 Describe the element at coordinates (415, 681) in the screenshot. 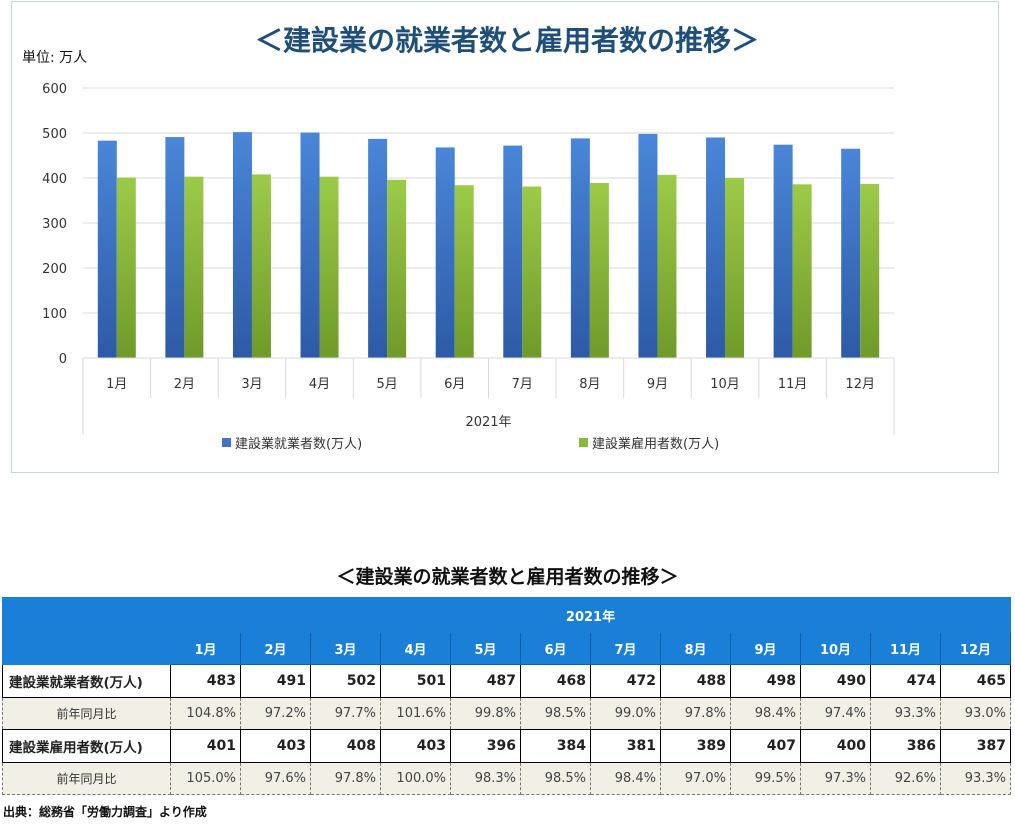

I see `table-cell: 501` at that location.